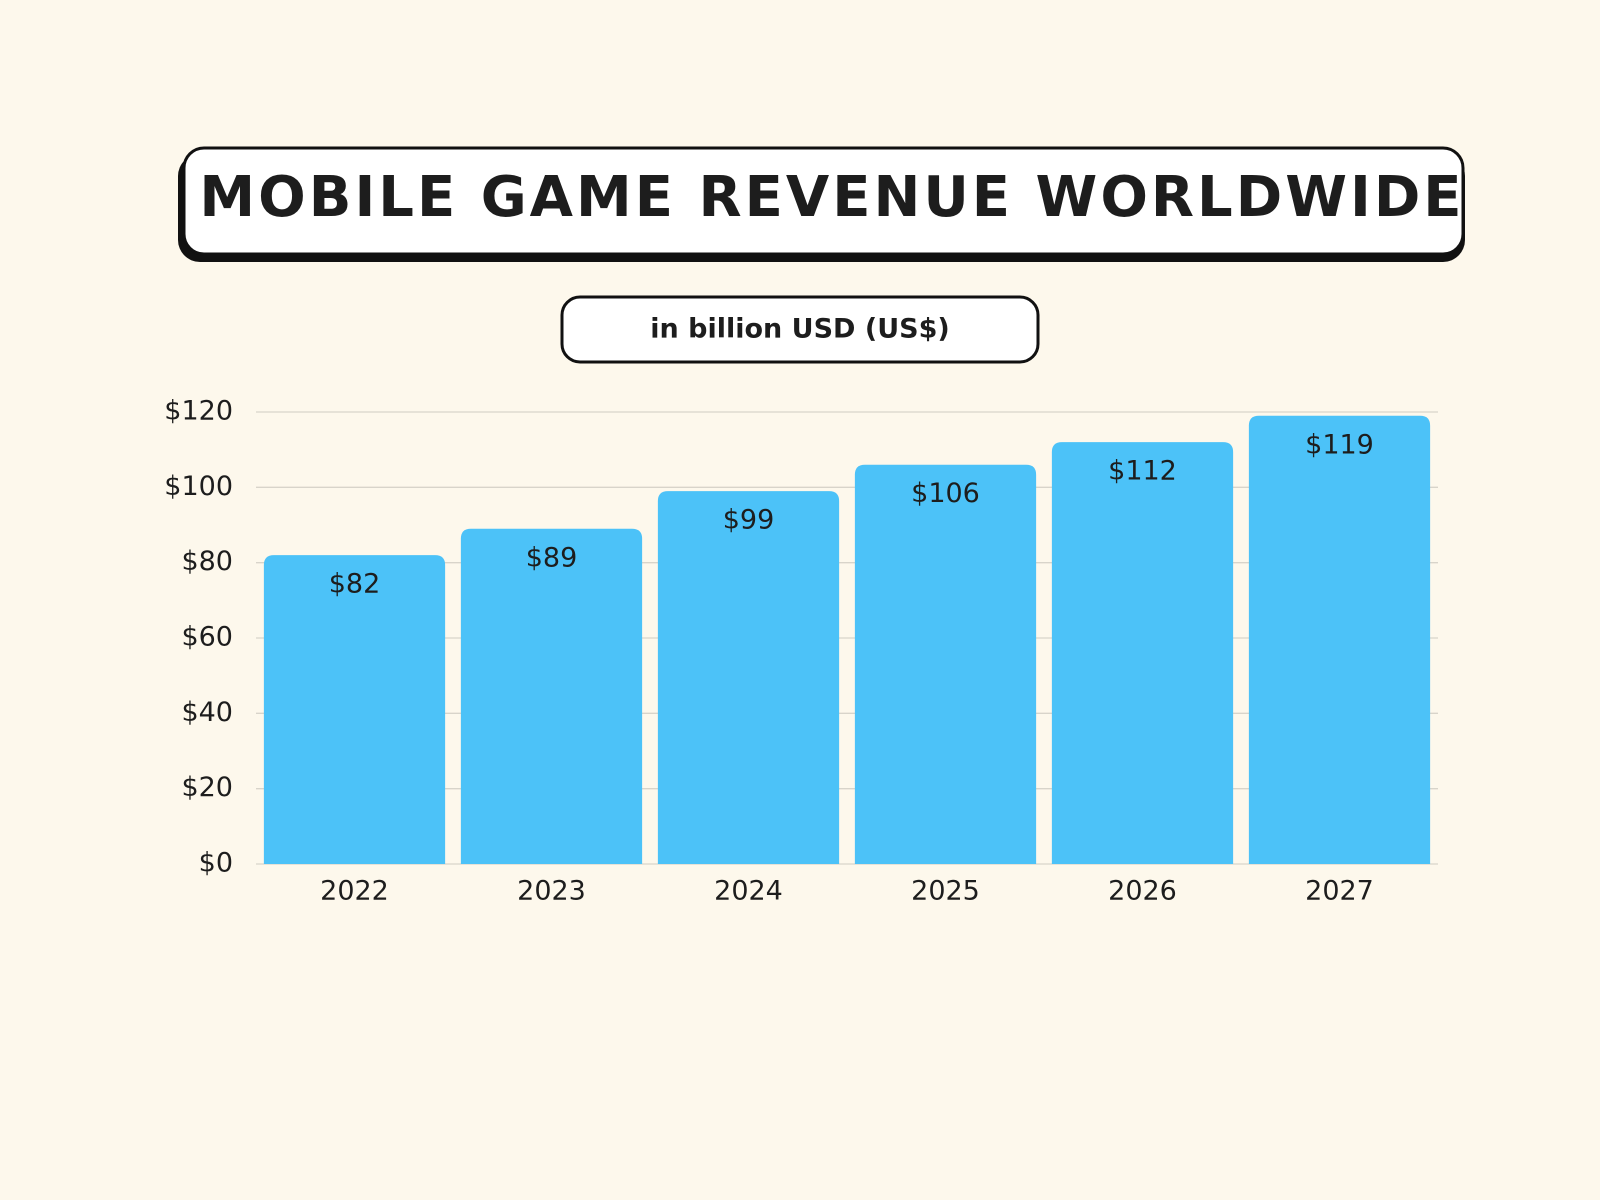 The width and height of the screenshot is (1600, 1200). What do you see at coordinates (207, 561) in the screenshot?
I see `y-tick-label: $80` at bounding box center [207, 561].